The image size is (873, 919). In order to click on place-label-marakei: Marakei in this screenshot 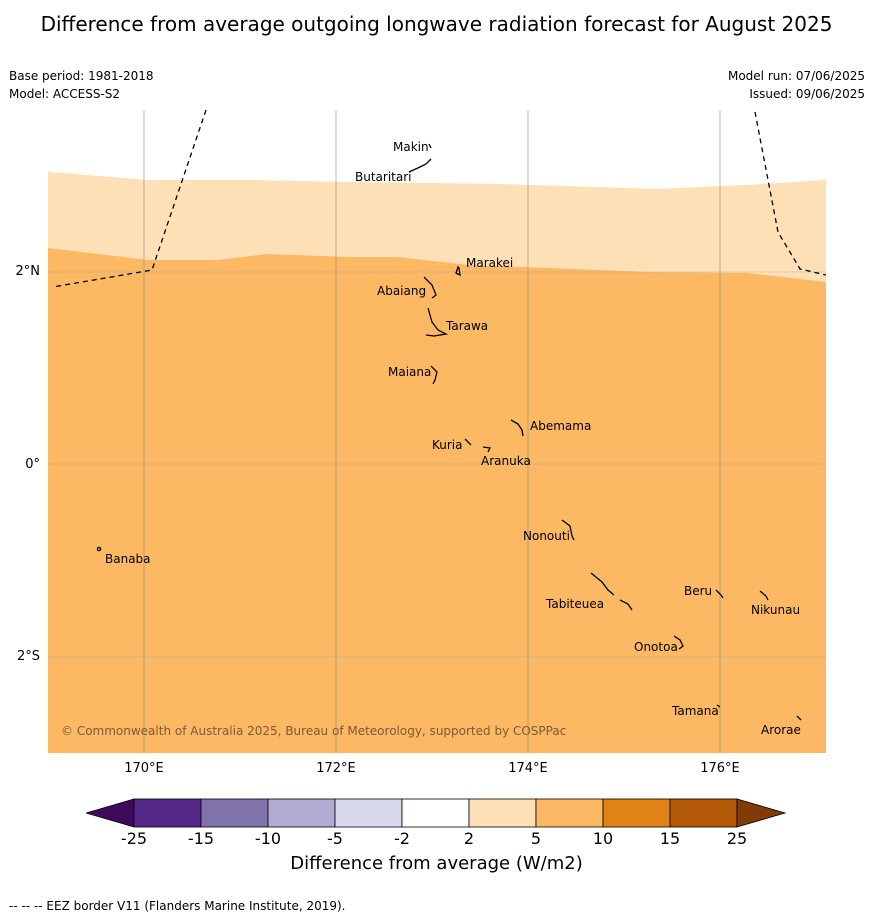, I will do `click(490, 263)`.